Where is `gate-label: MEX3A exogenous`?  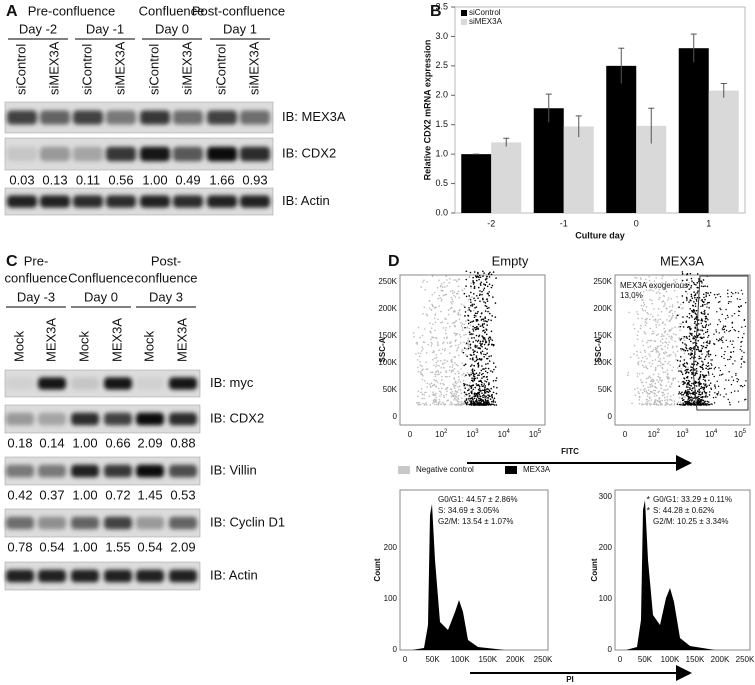
gate-label: MEX3A exogenous is located at coordinates (654, 285).